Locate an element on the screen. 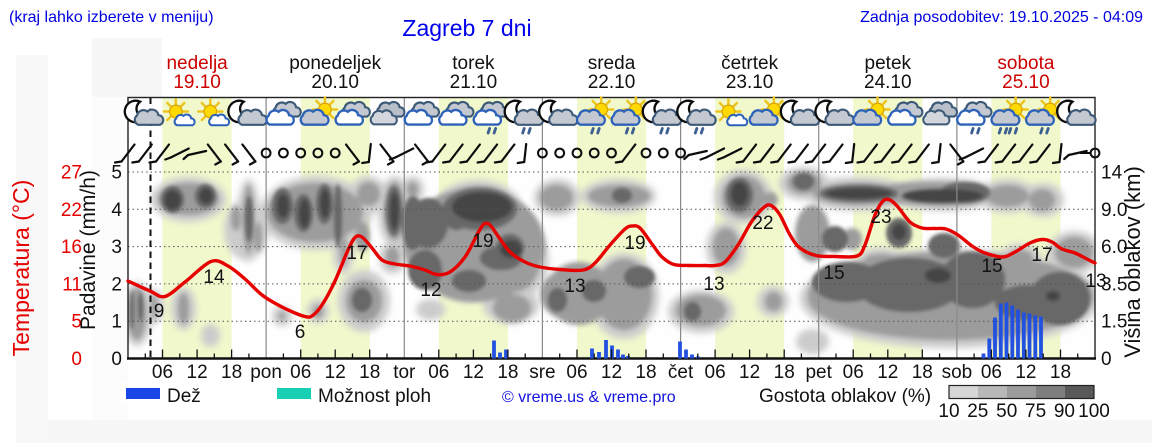  svg-text: petek is located at coordinates (888, 63).